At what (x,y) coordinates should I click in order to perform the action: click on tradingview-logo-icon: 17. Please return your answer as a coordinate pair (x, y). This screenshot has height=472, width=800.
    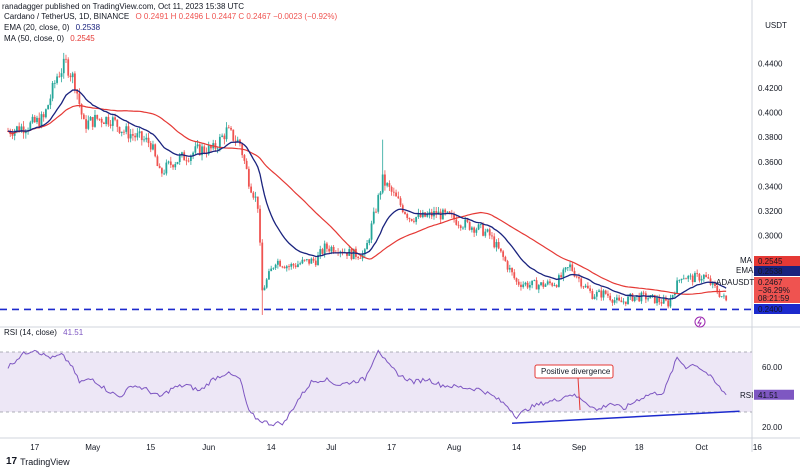
    Looking at the image, I should click on (12, 461).